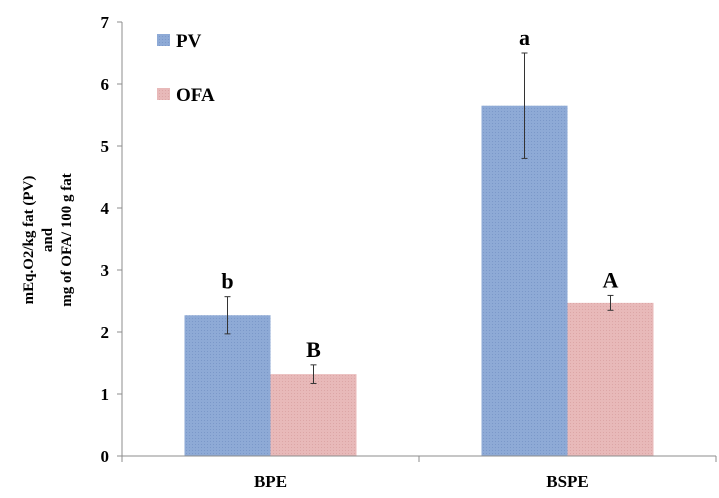 The image size is (719, 498). I want to click on legend-swatch-ofa, so click(163, 94).